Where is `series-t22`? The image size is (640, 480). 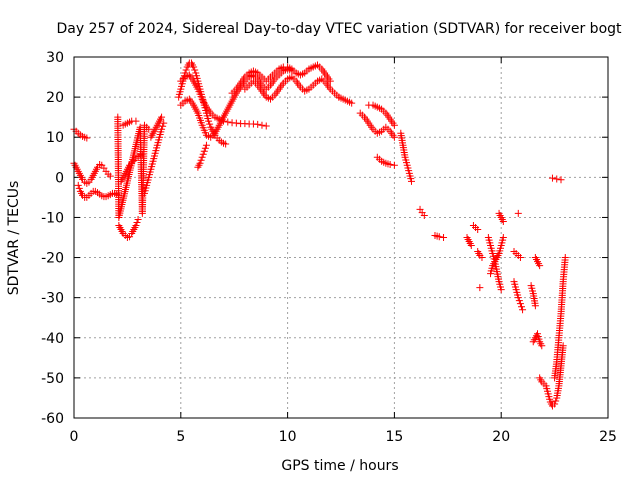
series-t22 is located at coordinates (469, 242).